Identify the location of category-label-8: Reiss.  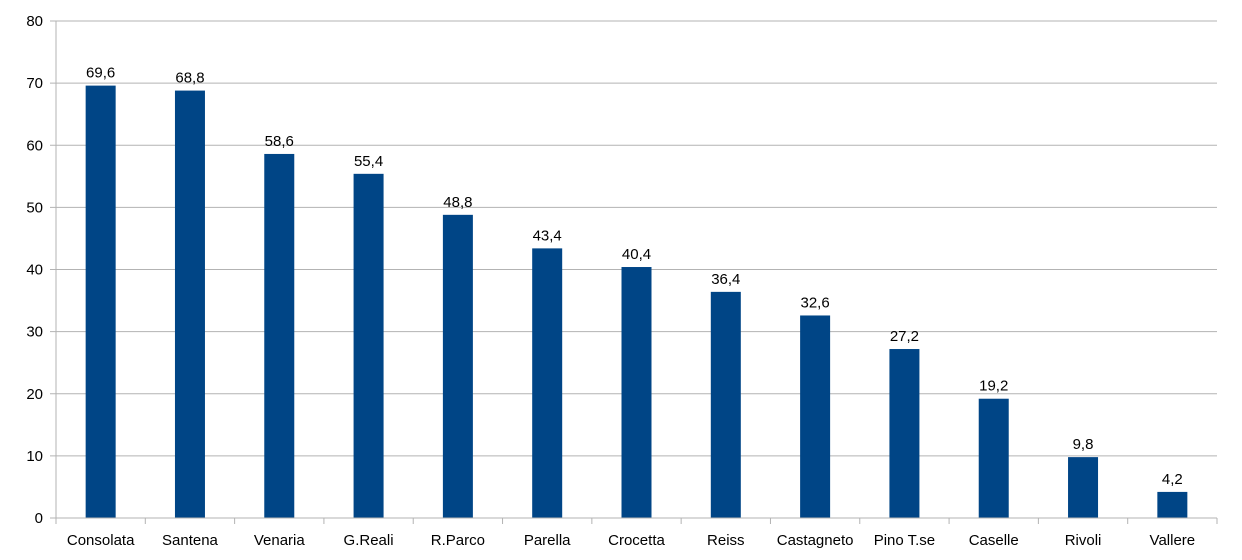
(726, 540).